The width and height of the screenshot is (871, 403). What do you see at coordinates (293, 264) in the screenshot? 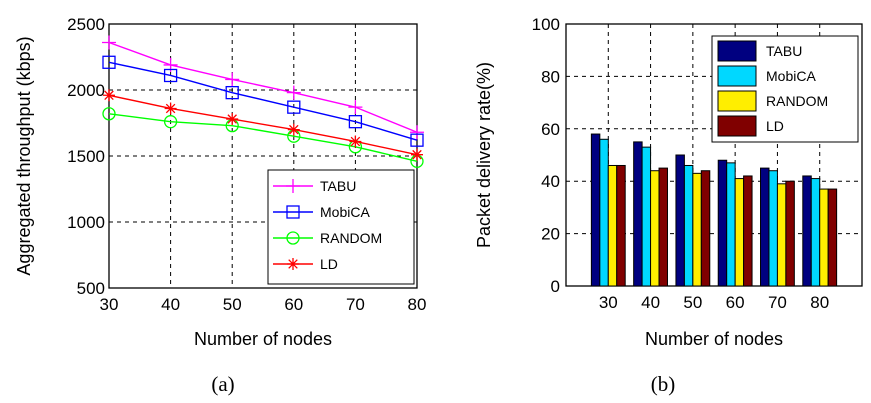
I see `legend-marker-ld` at bounding box center [293, 264].